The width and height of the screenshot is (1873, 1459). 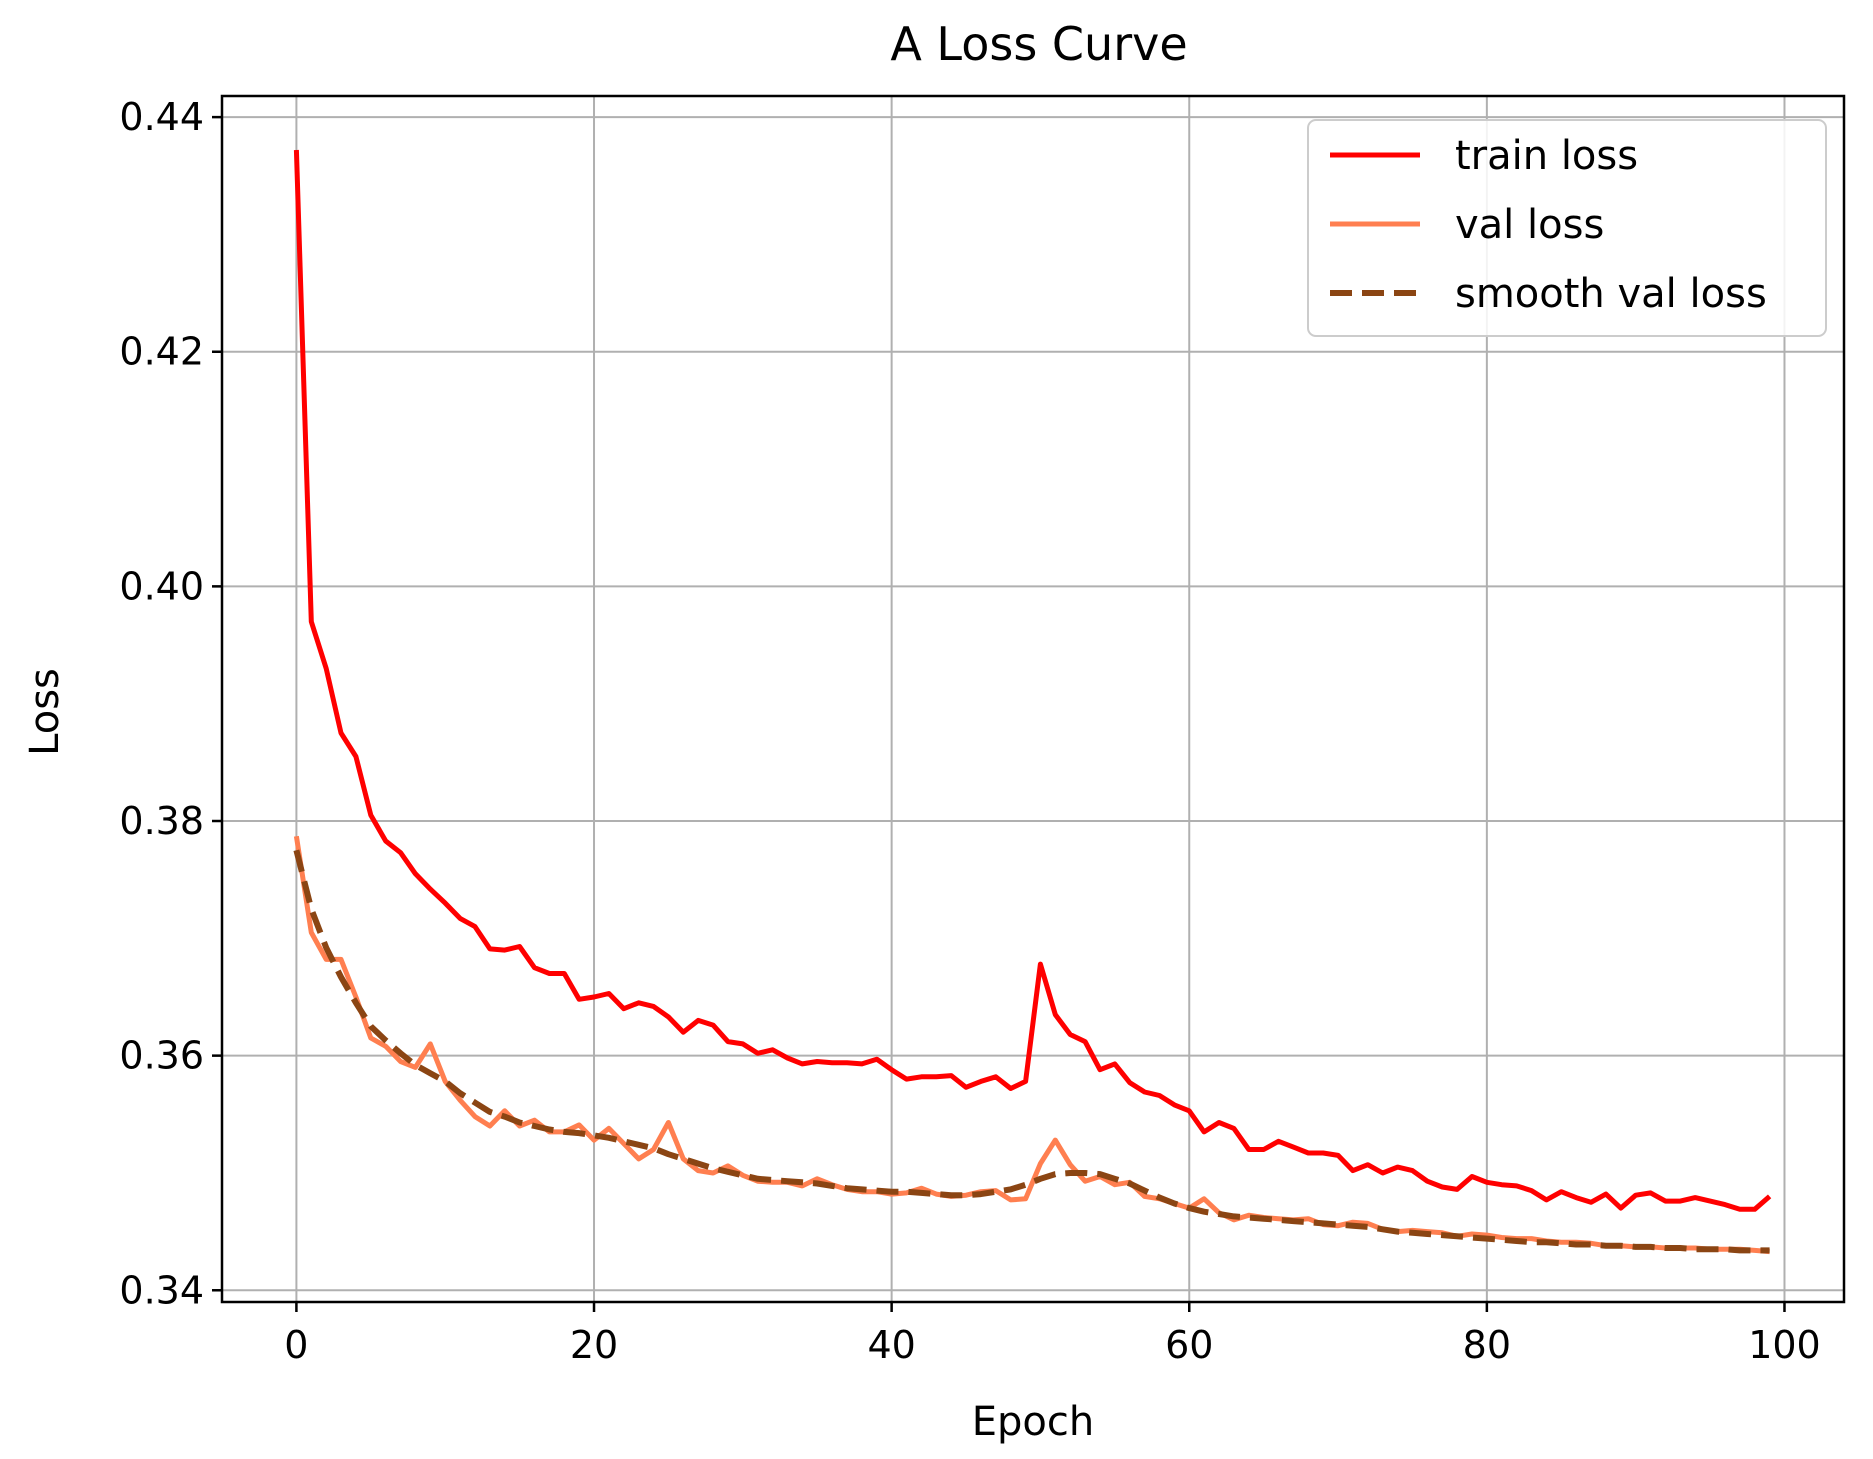 I want to click on x-tick-label: 20, so click(x=594, y=1345).